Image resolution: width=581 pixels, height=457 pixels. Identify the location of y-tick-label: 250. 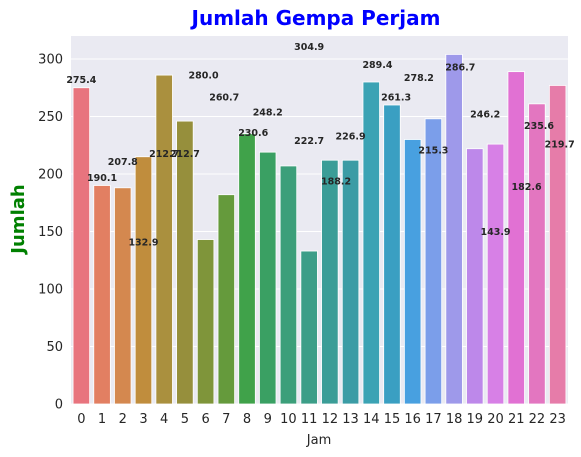
(50, 117).